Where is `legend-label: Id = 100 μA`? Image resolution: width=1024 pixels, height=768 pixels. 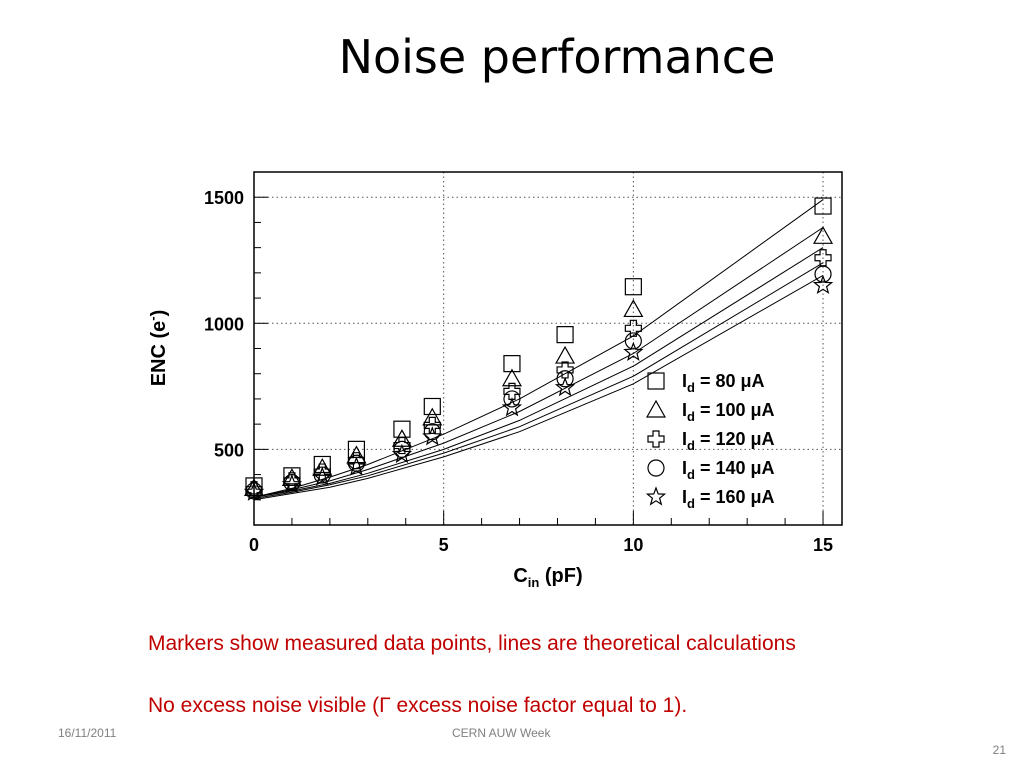
legend-label: Id = 100 μA is located at coordinates (728, 412).